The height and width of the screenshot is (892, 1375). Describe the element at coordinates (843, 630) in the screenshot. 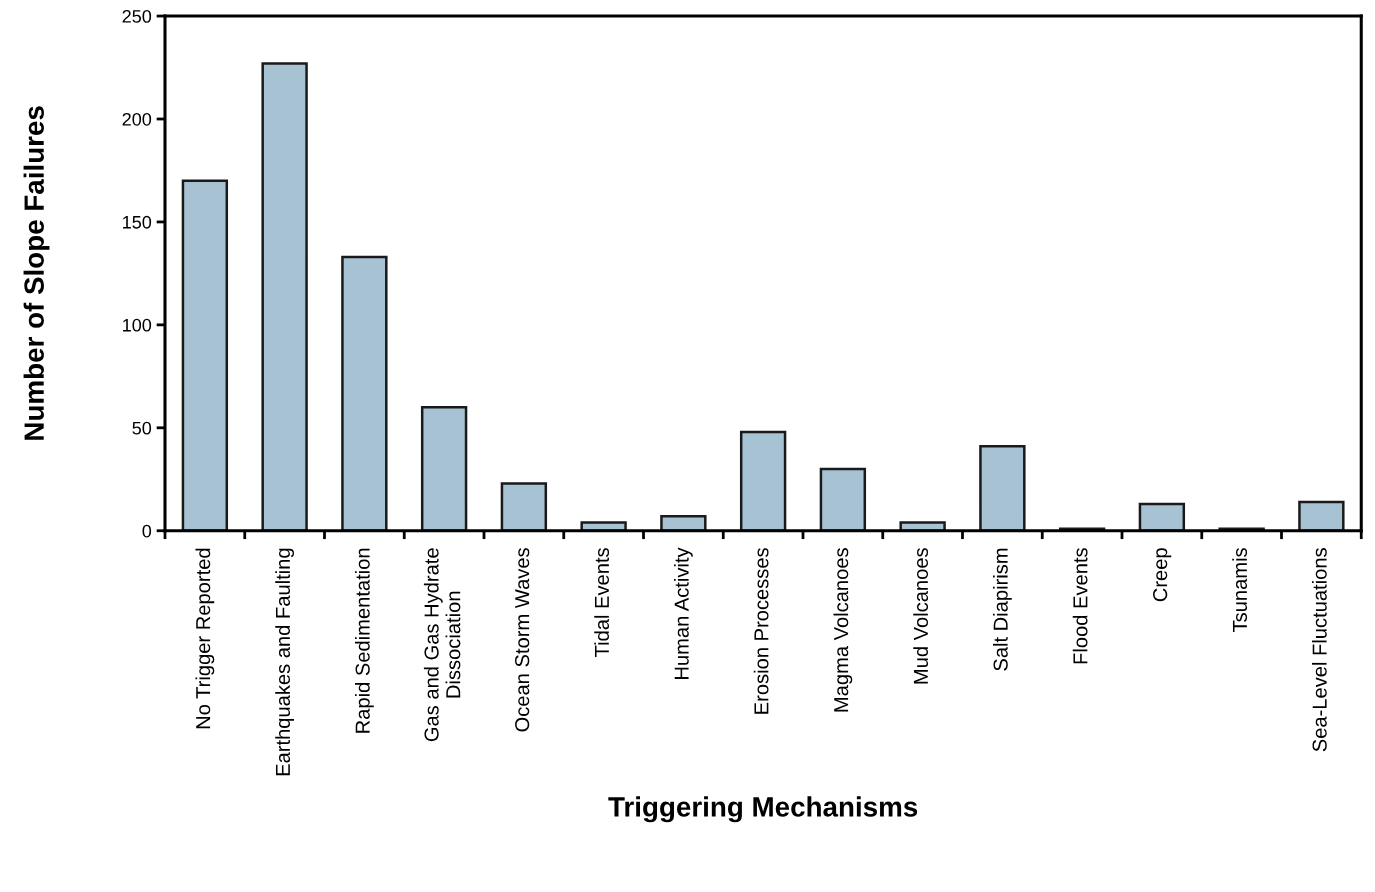

I see `x-tick-label: Magma Volcanoes` at that location.